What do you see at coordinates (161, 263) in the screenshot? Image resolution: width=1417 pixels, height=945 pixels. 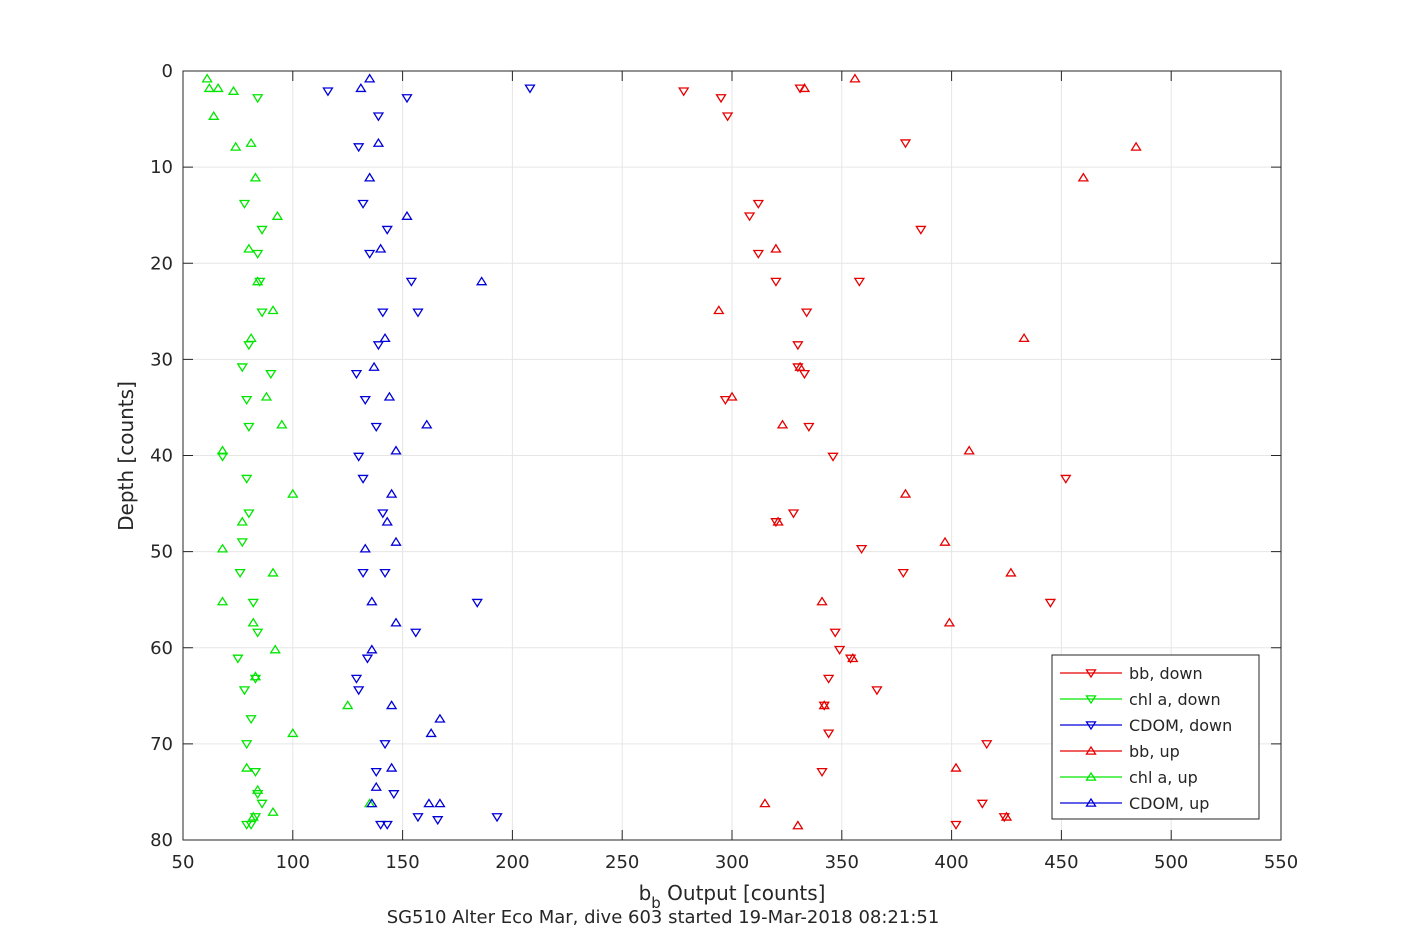 I see `y-tick-label: 20` at bounding box center [161, 263].